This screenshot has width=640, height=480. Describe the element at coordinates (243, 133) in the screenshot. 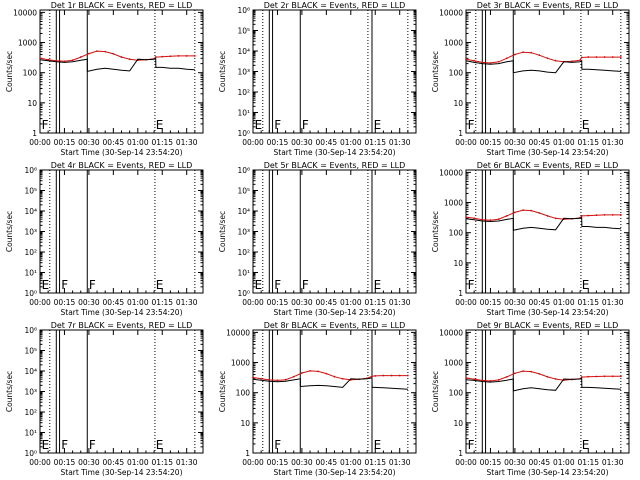

I see `y-tick-label: 10⁰` at that location.